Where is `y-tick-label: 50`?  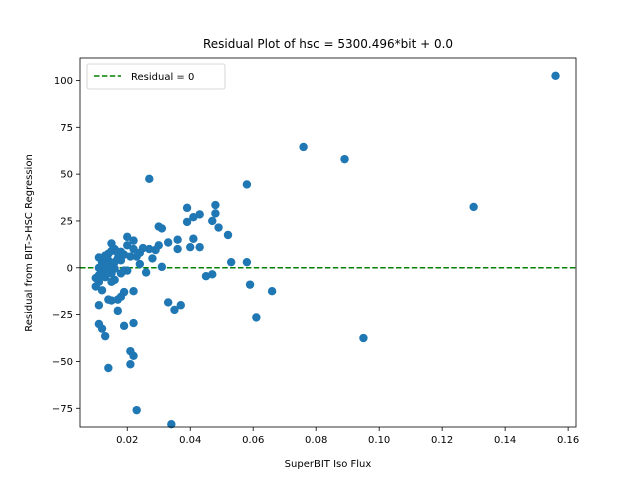
y-tick-label: 50 is located at coordinates (66, 175).